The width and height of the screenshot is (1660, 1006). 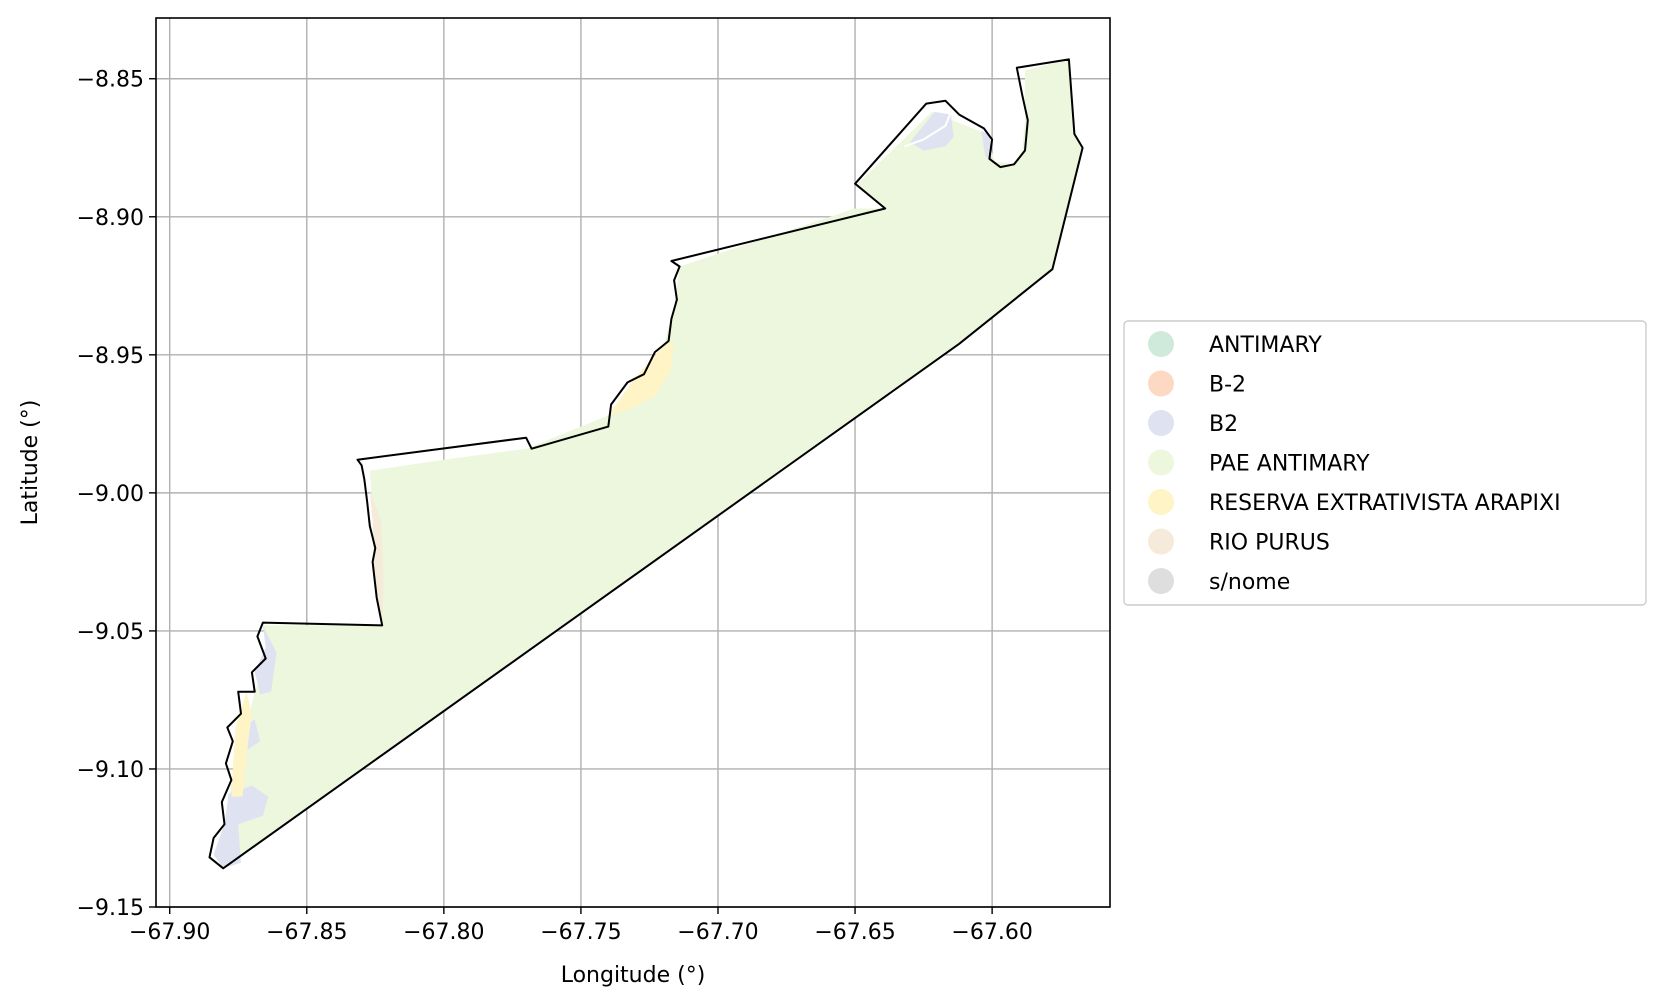 I want to click on y-tick-label: −8.90, so click(x=110, y=218).